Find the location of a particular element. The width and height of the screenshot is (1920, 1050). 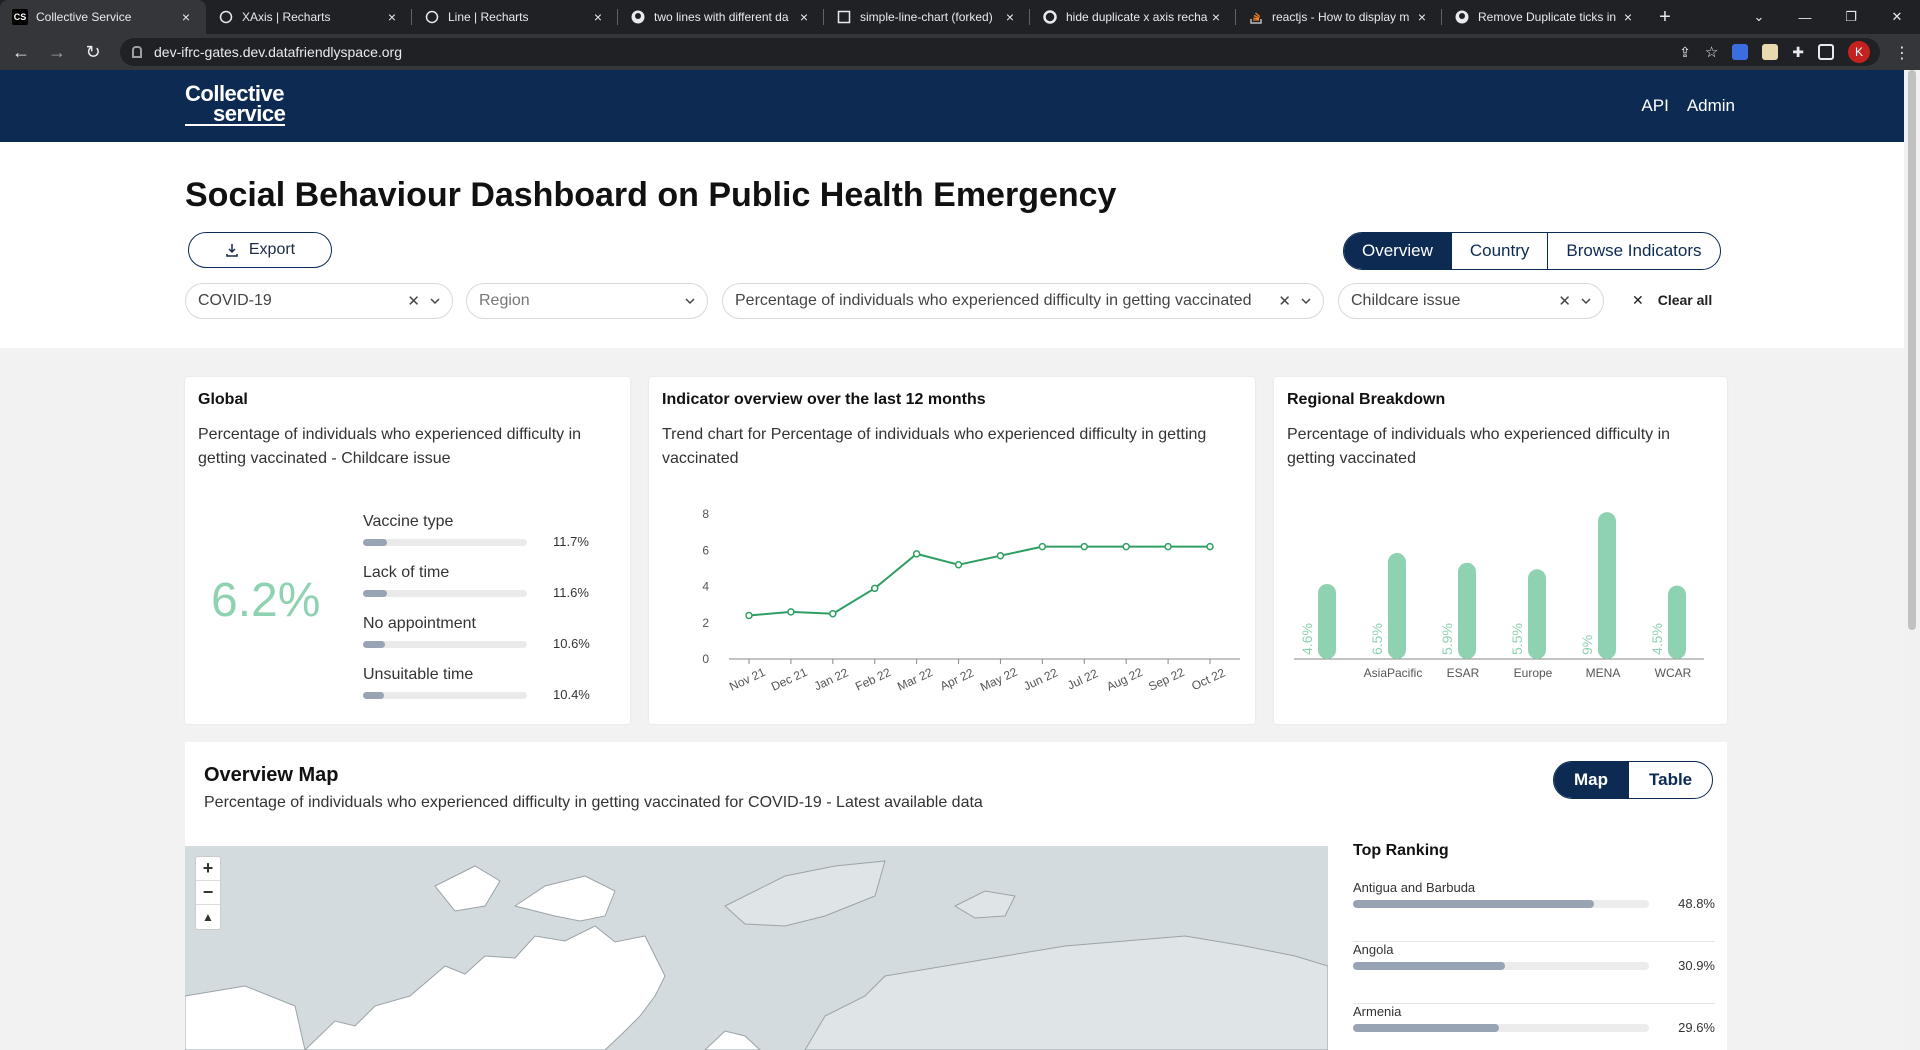

metric-item: No appointment 10.6% is located at coordinates (478, 633).